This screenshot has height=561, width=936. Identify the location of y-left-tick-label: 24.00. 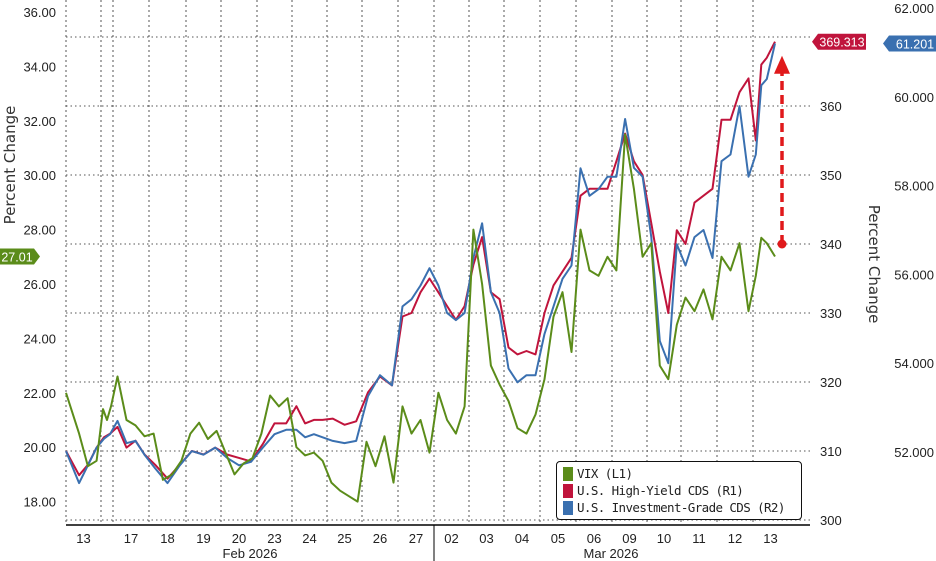
(39, 338).